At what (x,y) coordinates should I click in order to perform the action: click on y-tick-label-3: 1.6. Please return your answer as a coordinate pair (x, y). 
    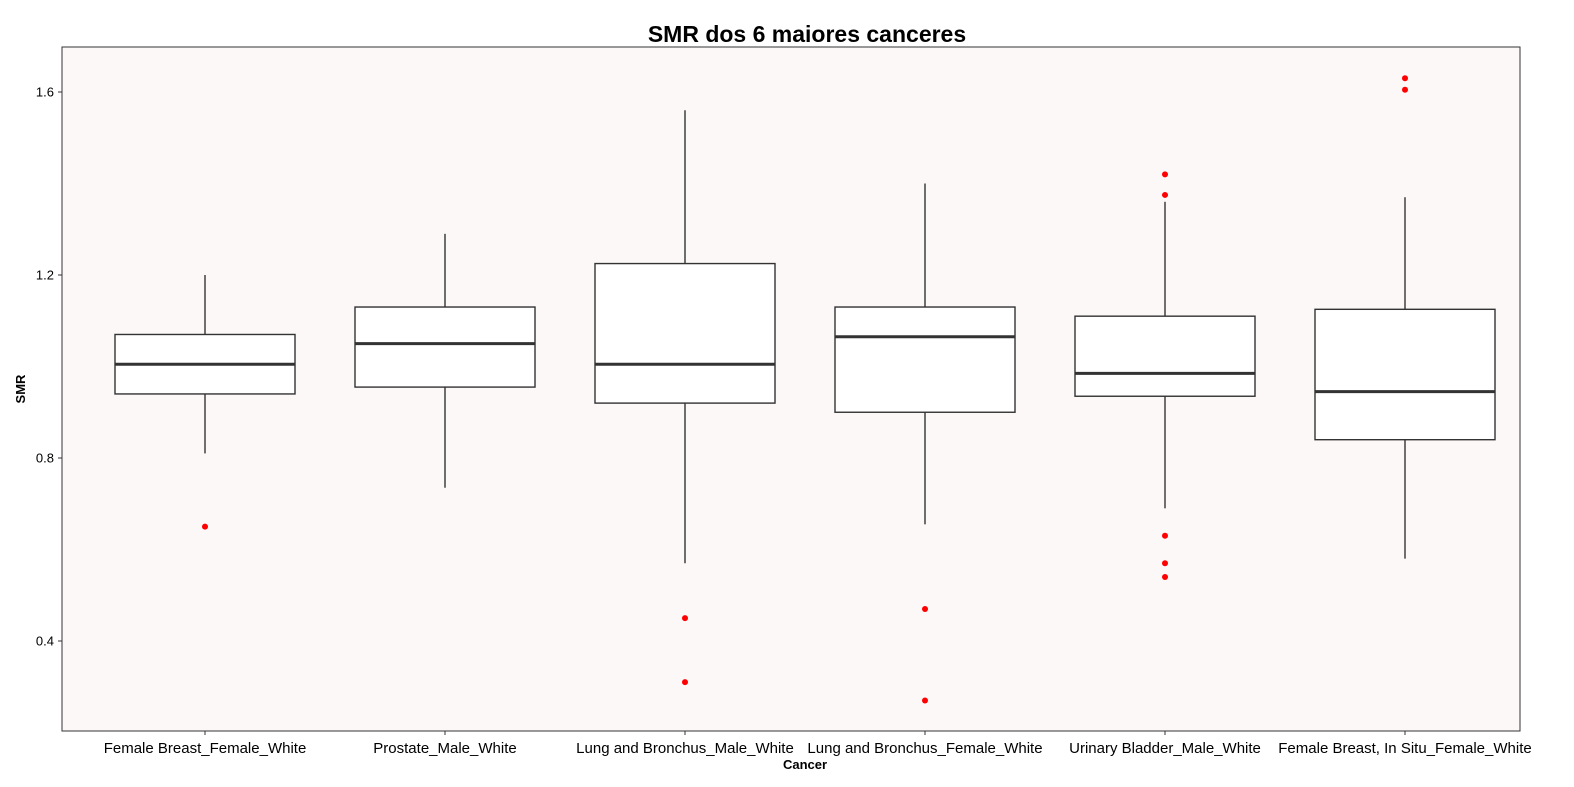
    Looking at the image, I should click on (45, 92).